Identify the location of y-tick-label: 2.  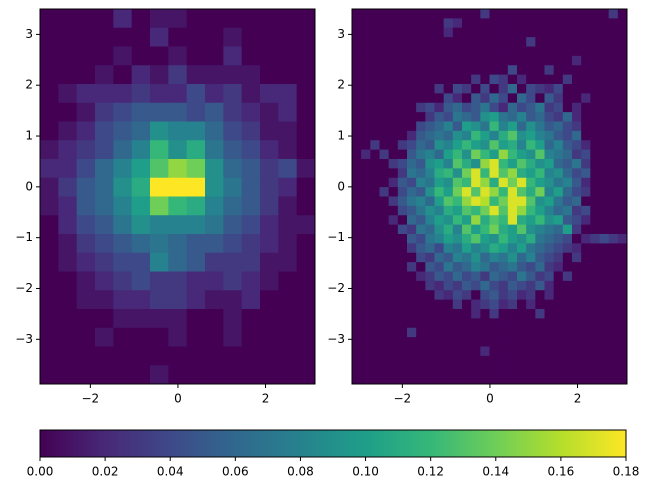
(341, 85).